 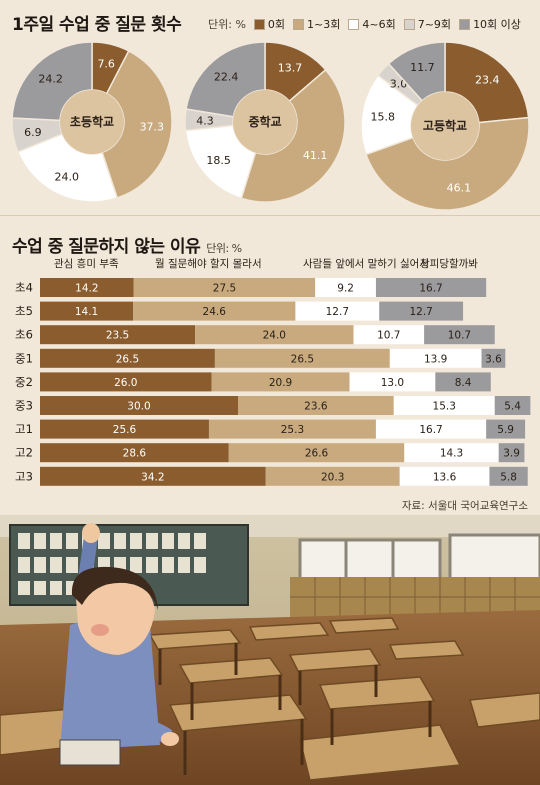 I want to click on bar-6-value-3: 5.9, so click(x=505, y=430).